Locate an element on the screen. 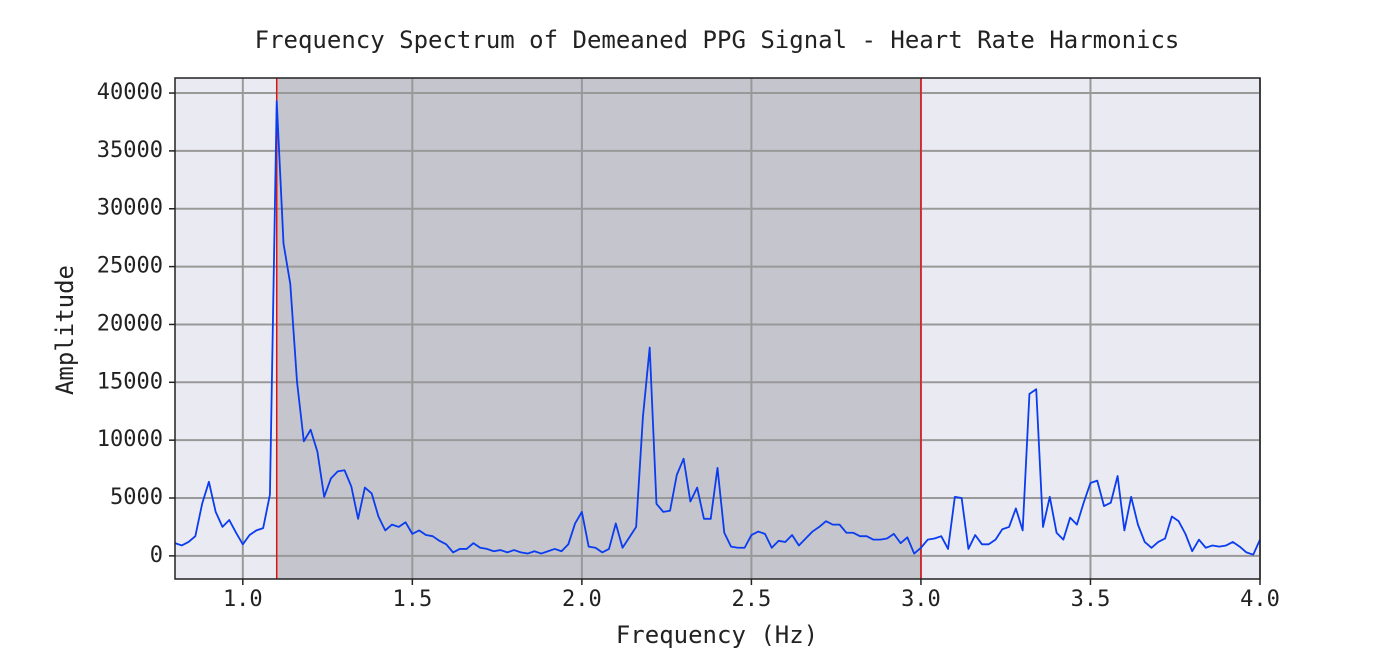 The image size is (1400, 650). y-tick-label: 25000 is located at coordinates (130, 266).